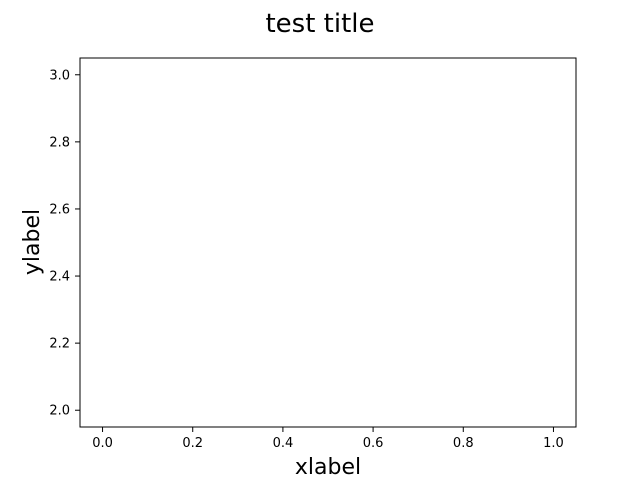  What do you see at coordinates (553, 443) in the screenshot?
I see `x-tick-label: 1.0` at bounding box center [553, 443].